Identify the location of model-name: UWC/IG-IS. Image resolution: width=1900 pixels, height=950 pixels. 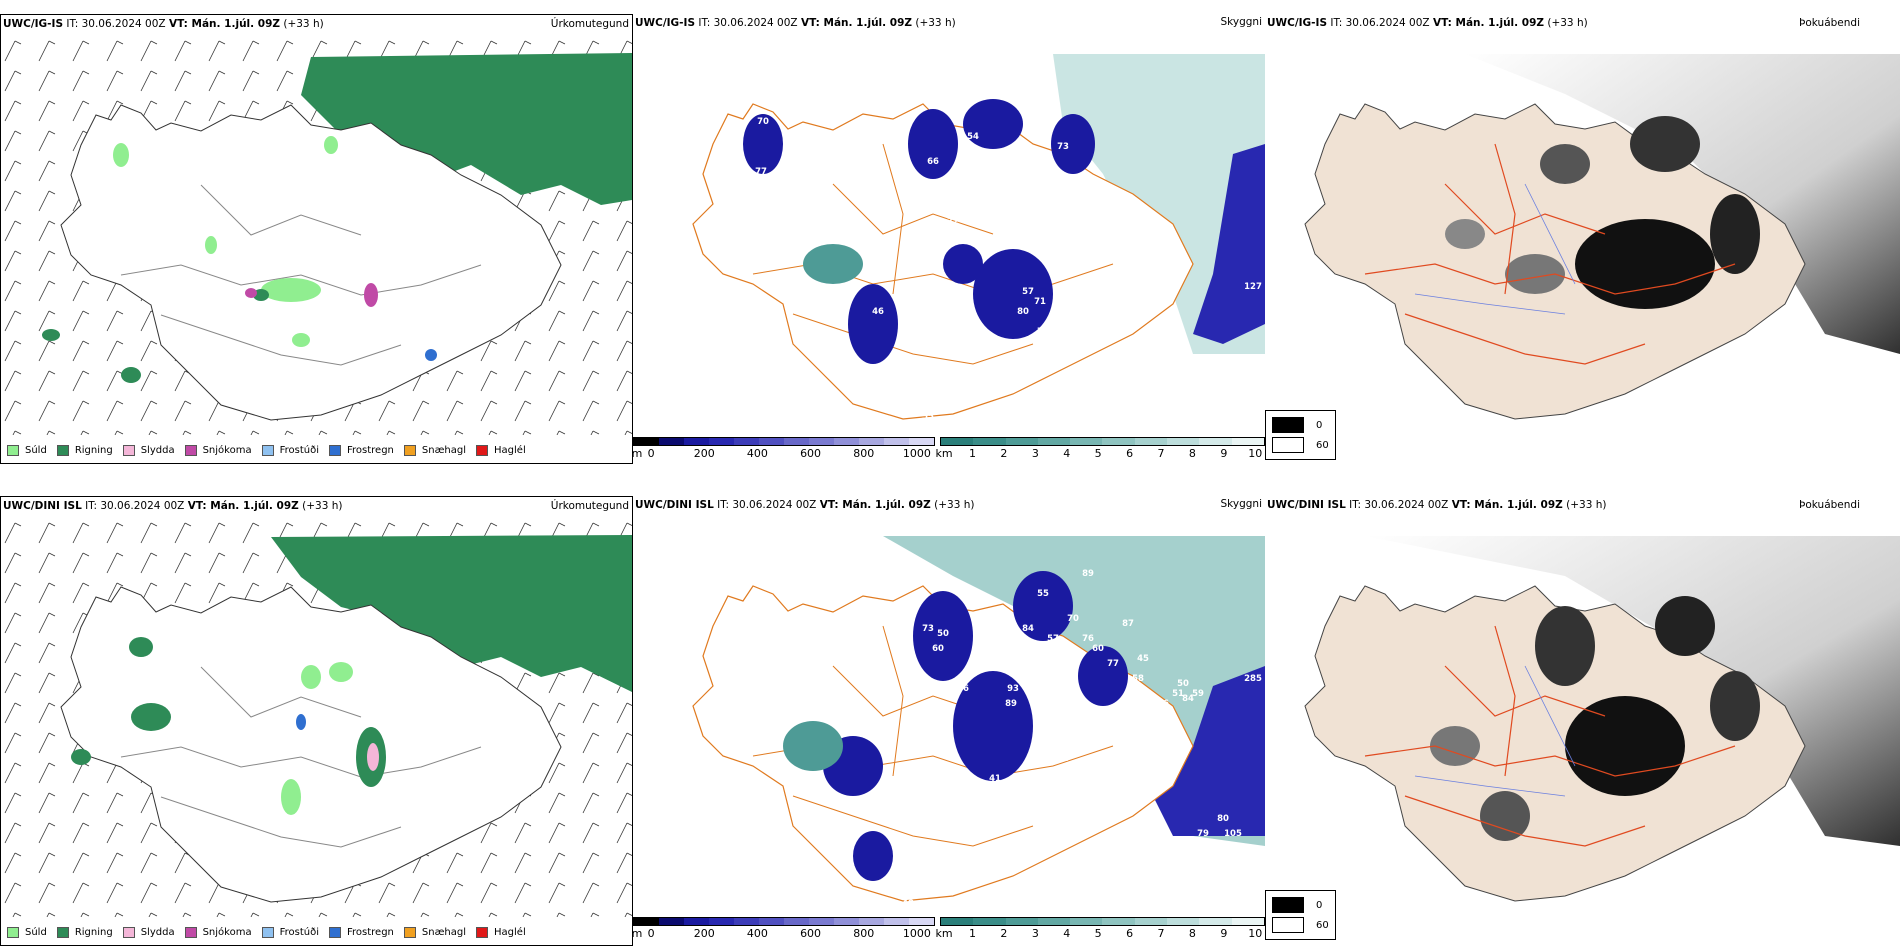
(665, 23).